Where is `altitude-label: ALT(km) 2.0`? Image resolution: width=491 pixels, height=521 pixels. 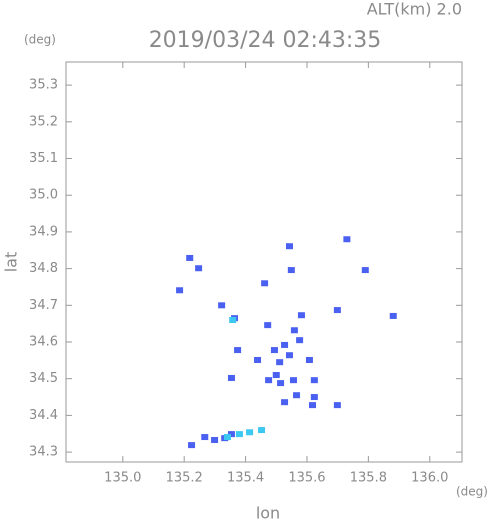
altitude-label: ALT(km) 2.0 is located at coordinates (414, 9).